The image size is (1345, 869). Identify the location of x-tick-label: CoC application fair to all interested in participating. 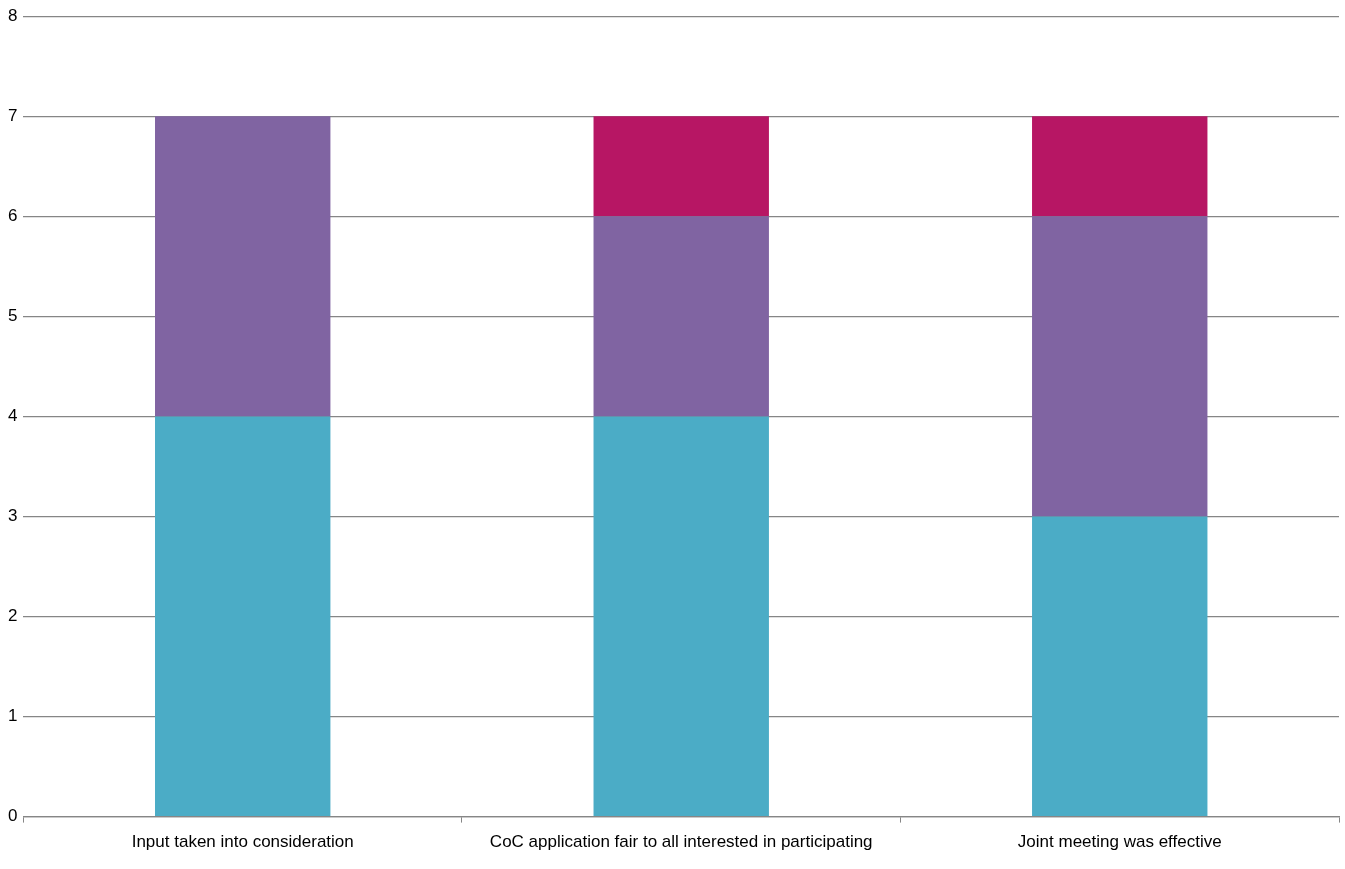
(681, 842).